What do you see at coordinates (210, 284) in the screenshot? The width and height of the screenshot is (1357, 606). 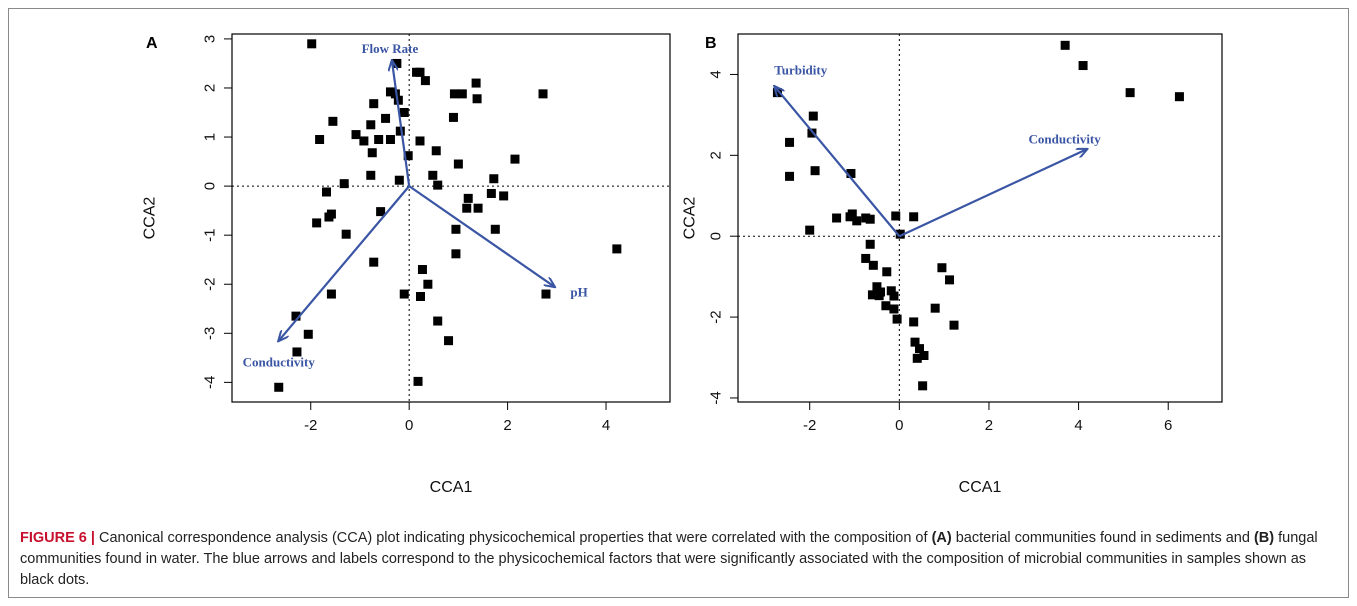 I see `panel-a-y-tick-label: -2` at bounding box center [210, 284].